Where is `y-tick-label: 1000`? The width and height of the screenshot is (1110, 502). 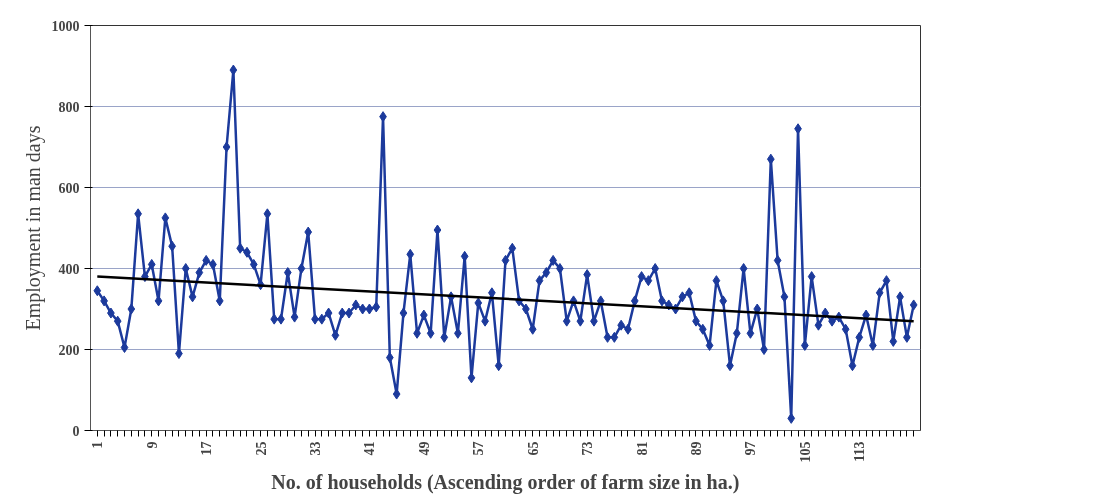
y-tick-label: 1000 is located at coordinates (65, 26).